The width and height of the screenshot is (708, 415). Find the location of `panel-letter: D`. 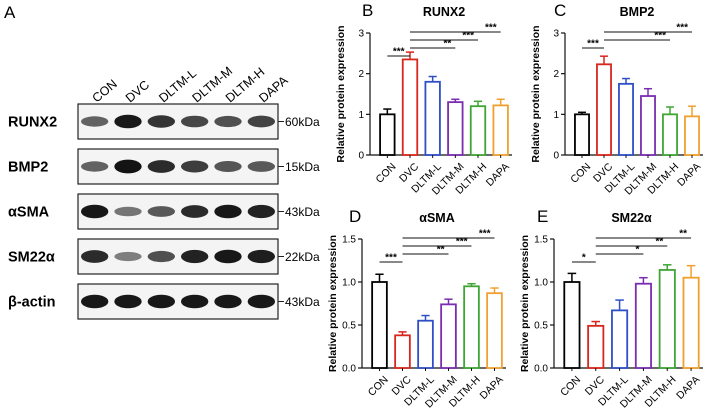

panel-letter: D is located at coordinates (355, 216).